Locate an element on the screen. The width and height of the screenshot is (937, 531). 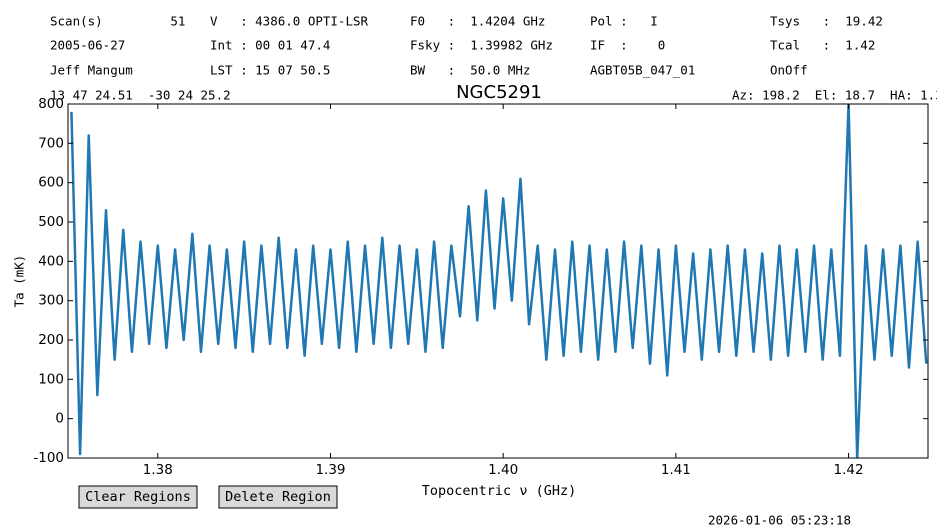
y-tick-label: 300 is located at coordinates (51, 301).